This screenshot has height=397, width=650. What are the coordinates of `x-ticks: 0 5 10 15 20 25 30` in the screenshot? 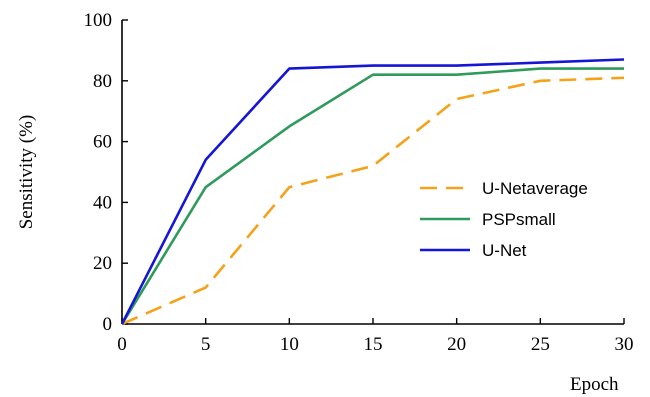 It's located at (375, 336).